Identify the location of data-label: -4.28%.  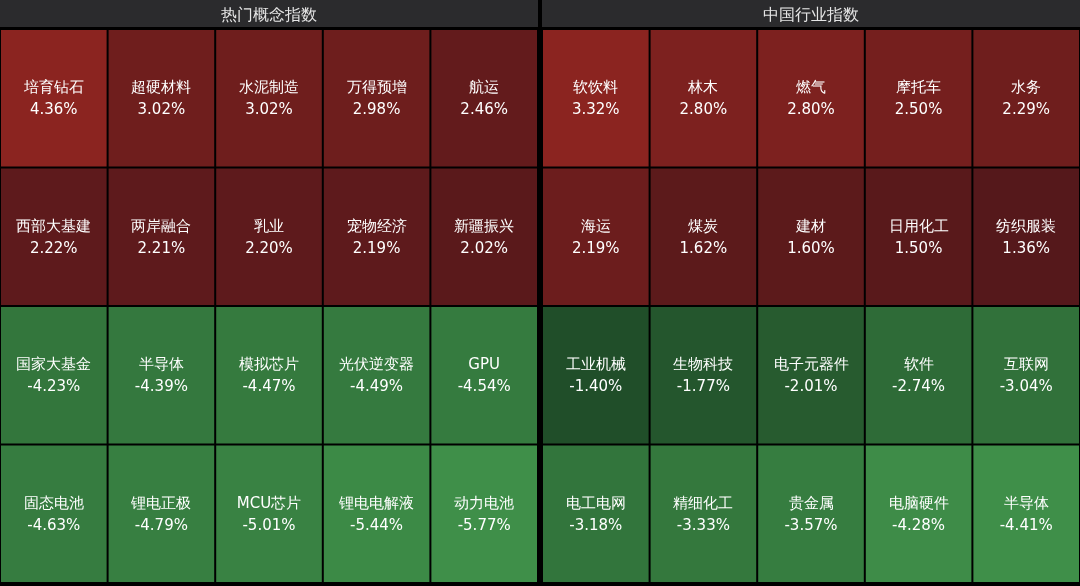
(919, 524).